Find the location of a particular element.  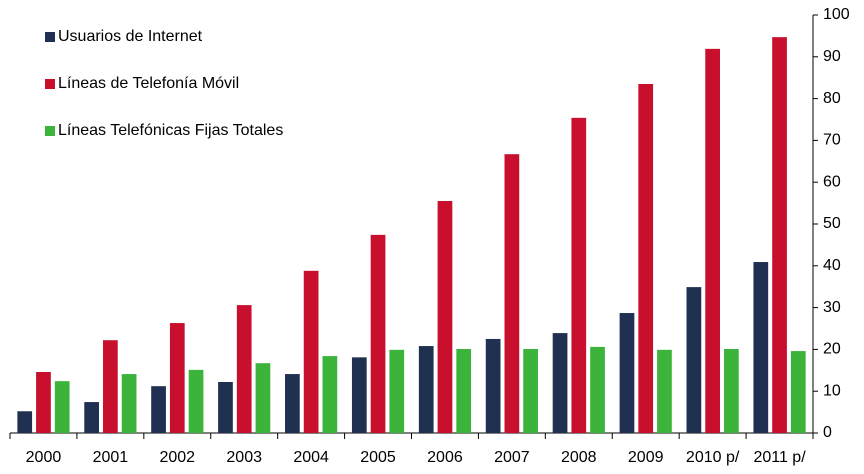

y-tick-label: 80 is located at coordinates (832, 98).